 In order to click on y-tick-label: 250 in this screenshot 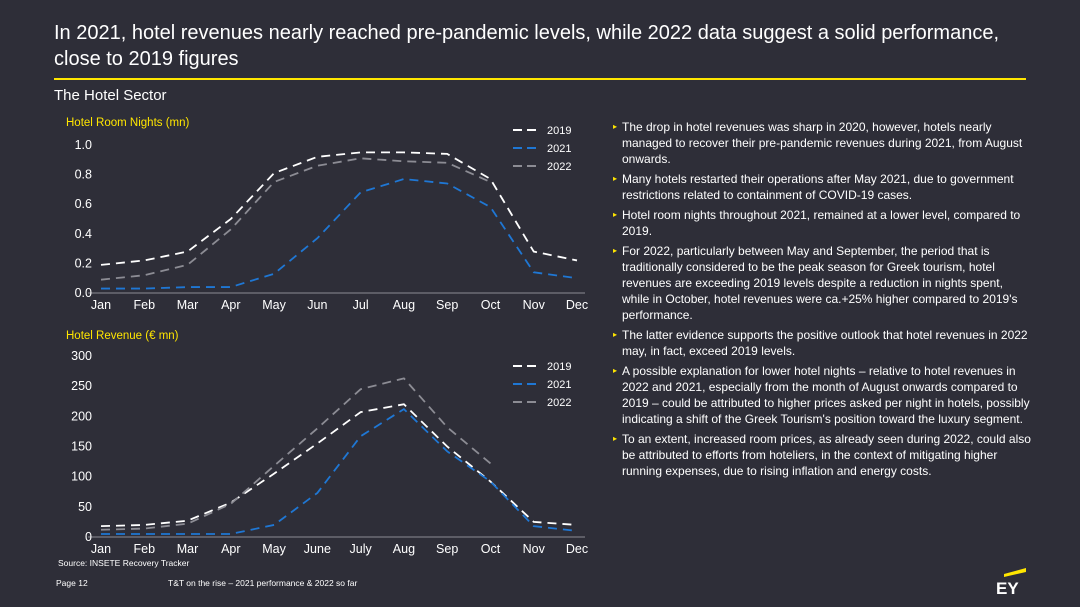, I will do `click(81, 386)`.